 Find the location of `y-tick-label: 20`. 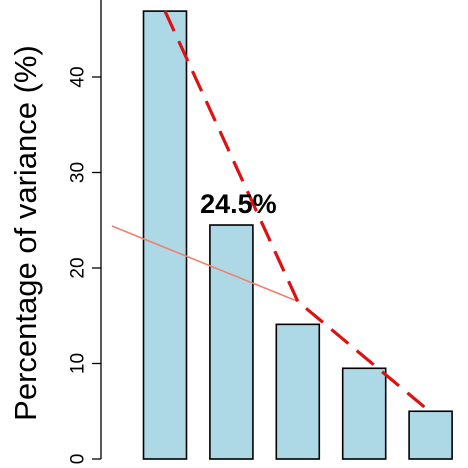

y-tick-label: 20 is located at coordinates (78, 267).